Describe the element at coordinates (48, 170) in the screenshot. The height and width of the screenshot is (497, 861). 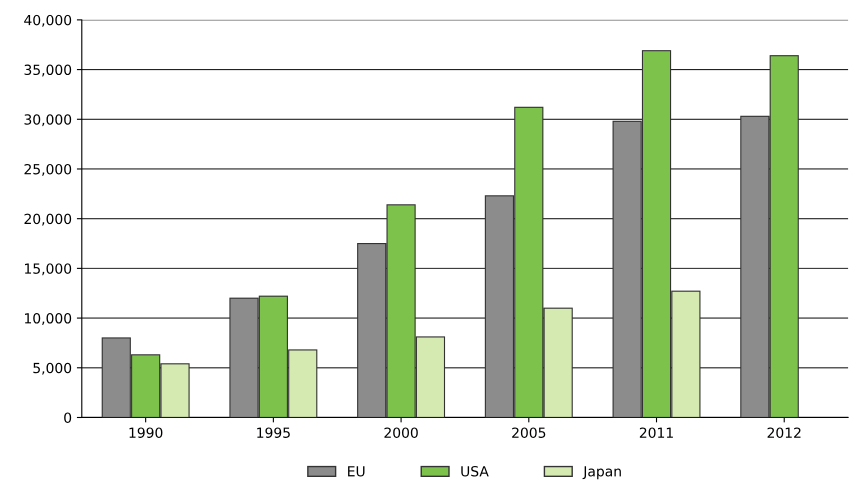
I see `y-tick-label: 25,000` at that location.